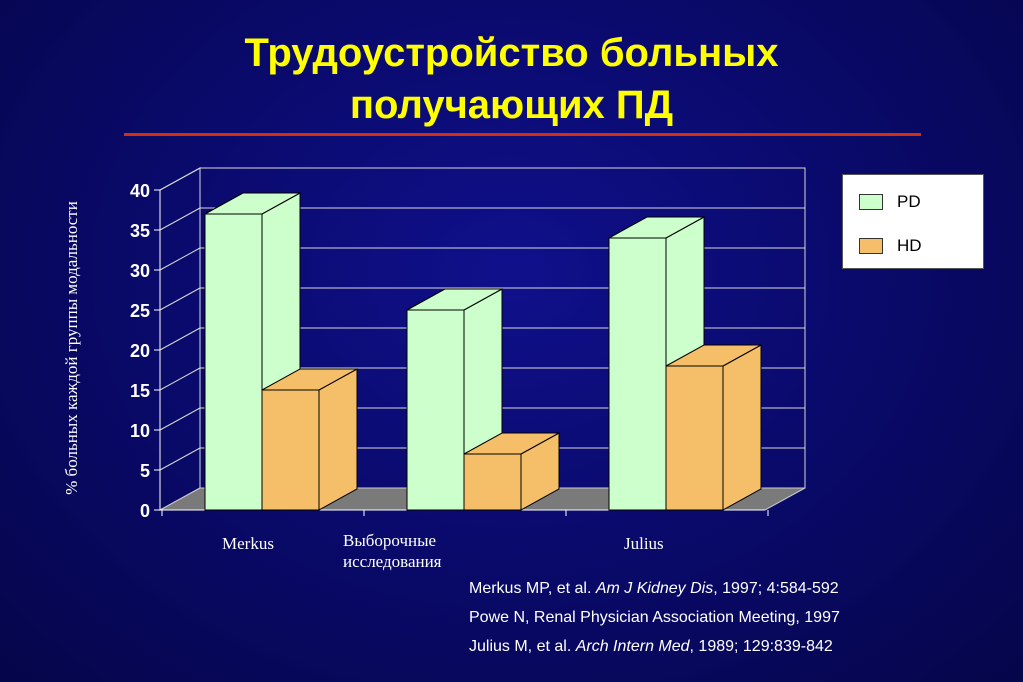 The image size is (1023, 682). What do you see at coordinates (71, 348) in the screenshot?
I see `y-axis-label: % больных каждой группы модальности` at bounding box center [71, 348].